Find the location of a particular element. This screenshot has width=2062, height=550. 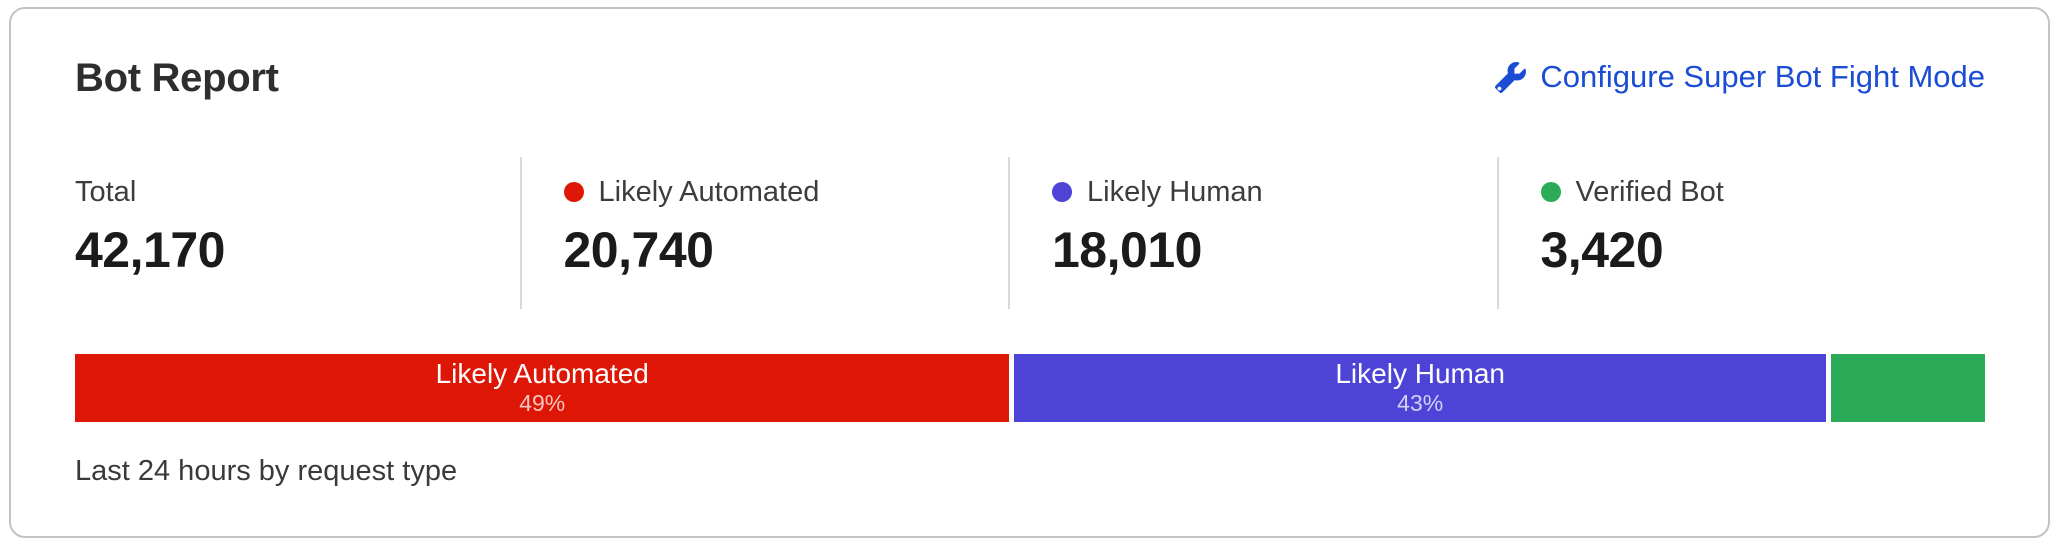

stat-label: Verified Bot is located at coordinates (1649, 192).